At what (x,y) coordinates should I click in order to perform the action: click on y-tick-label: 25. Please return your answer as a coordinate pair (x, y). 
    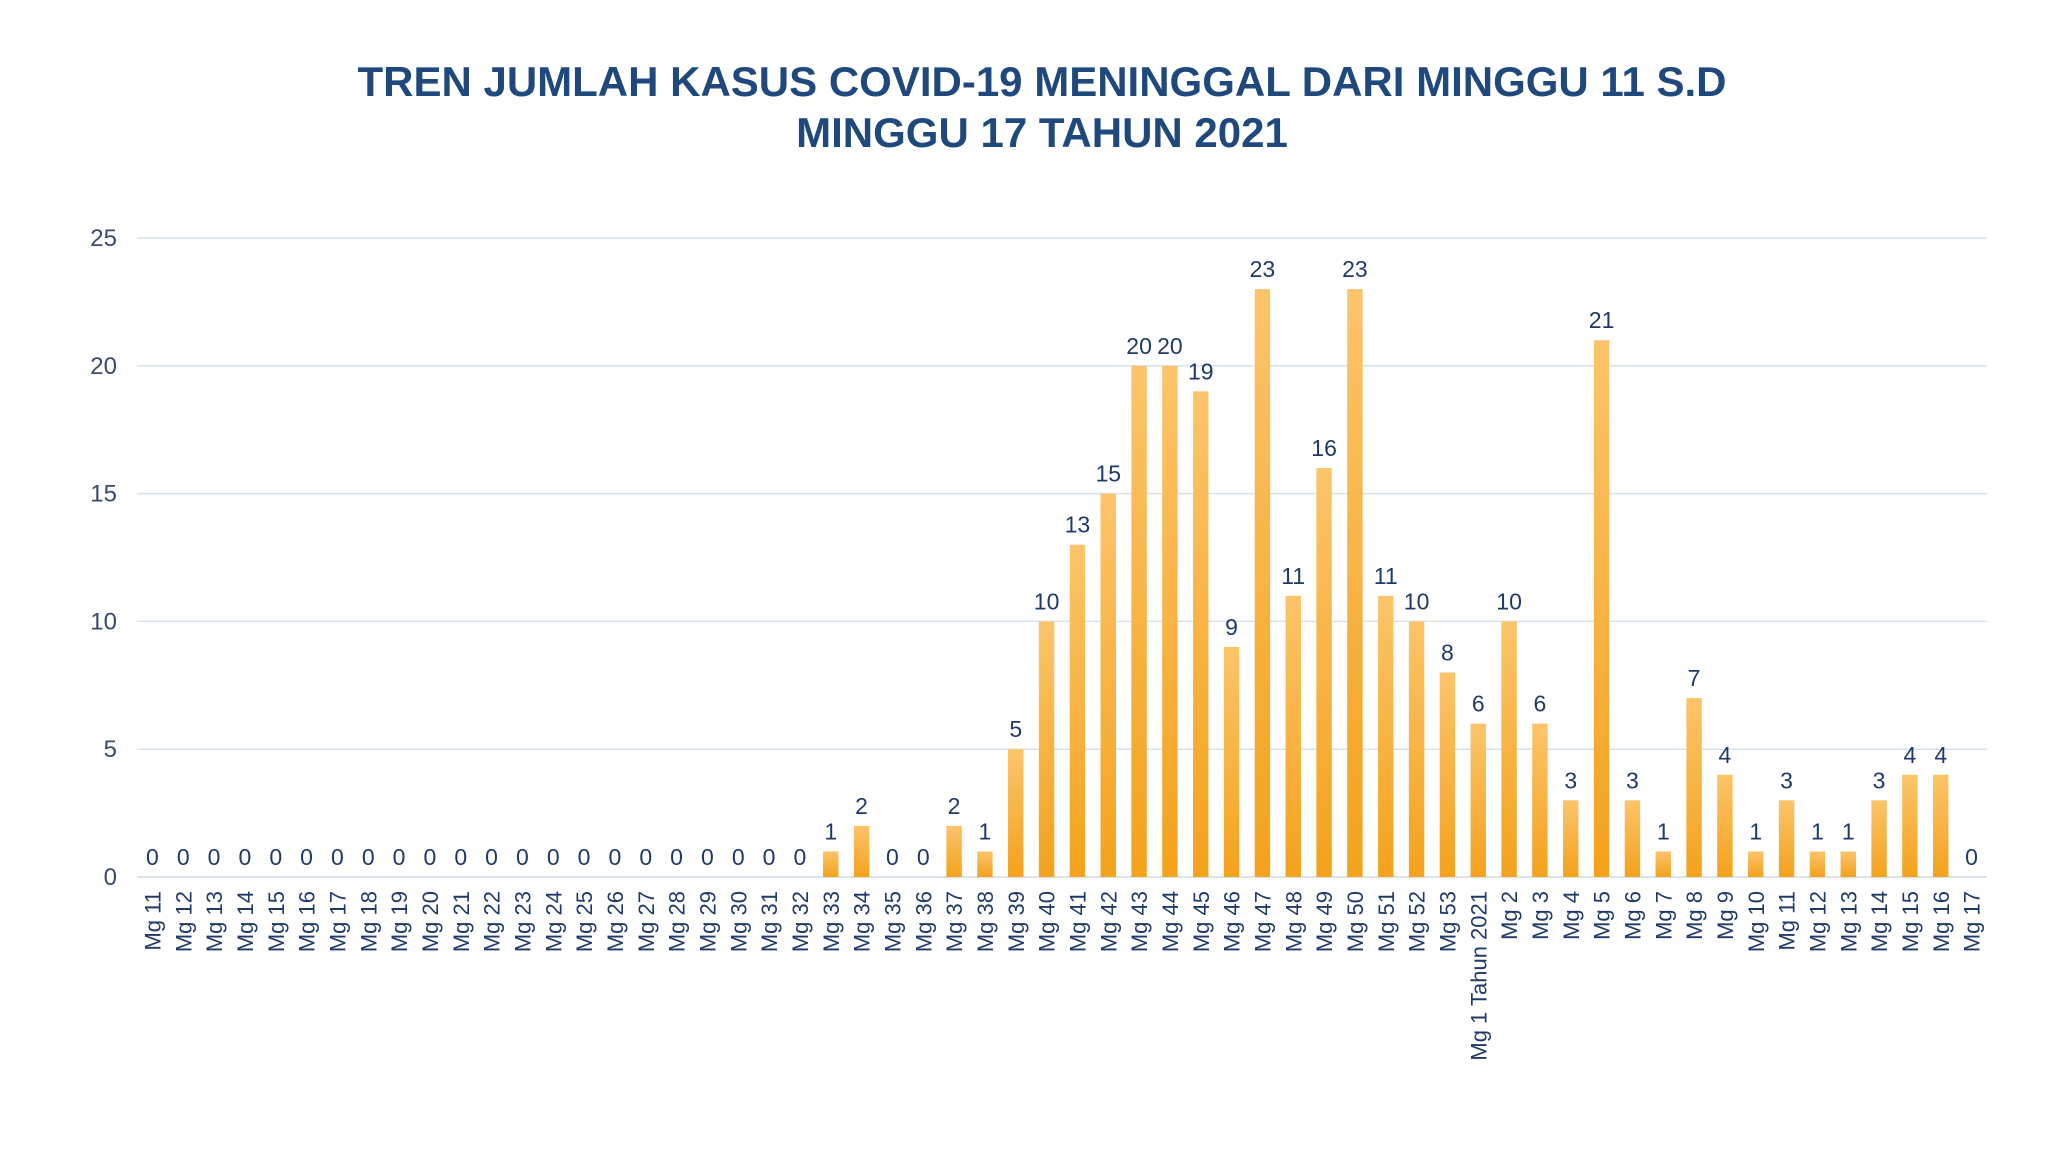
    Looking at the image, I should click on (103, 238).